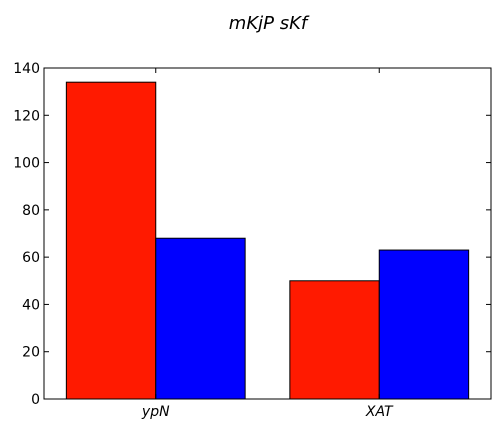 The width and height of the screenshot is (504, 436). Describe the element at coordinates (269, 23) in the screenshot. I see `chart-title: mKjP sKf` at that location.